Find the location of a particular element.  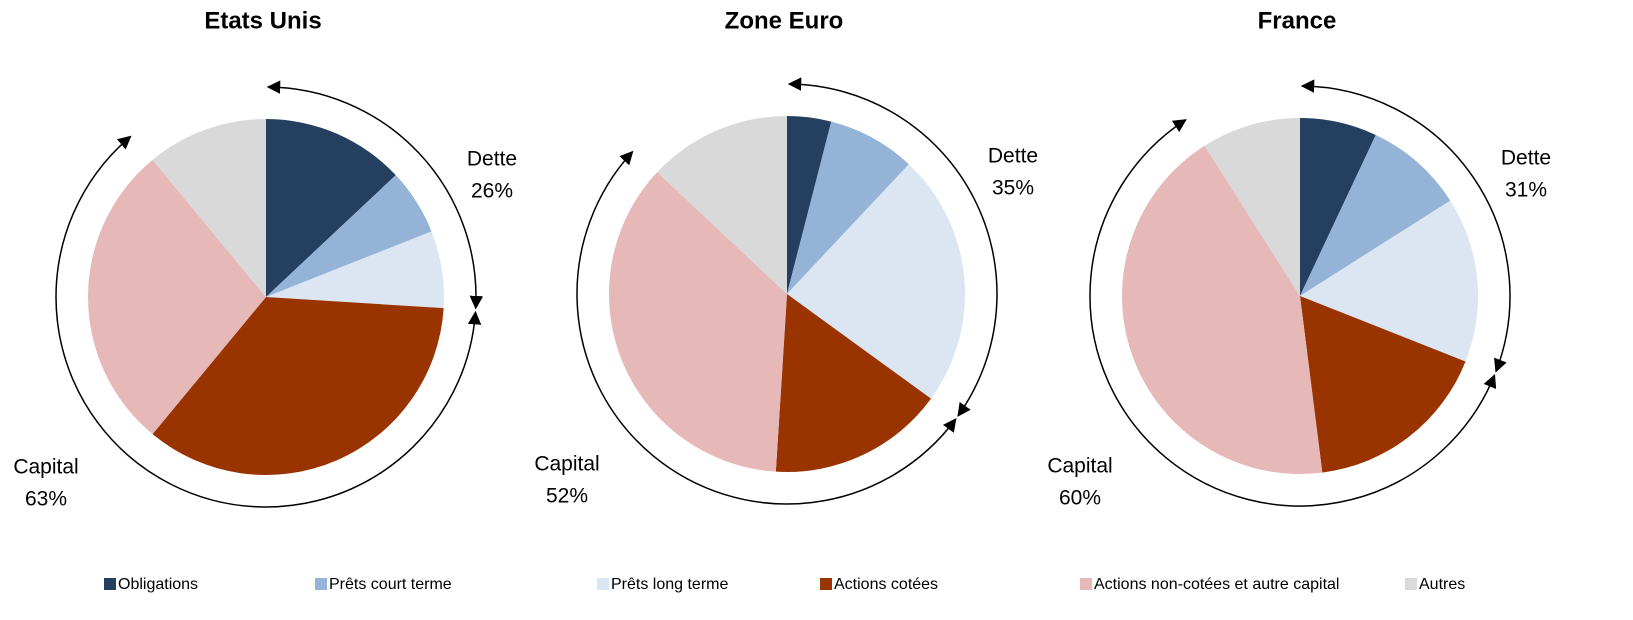

debt-arrow is located at coordinates (892, 247).